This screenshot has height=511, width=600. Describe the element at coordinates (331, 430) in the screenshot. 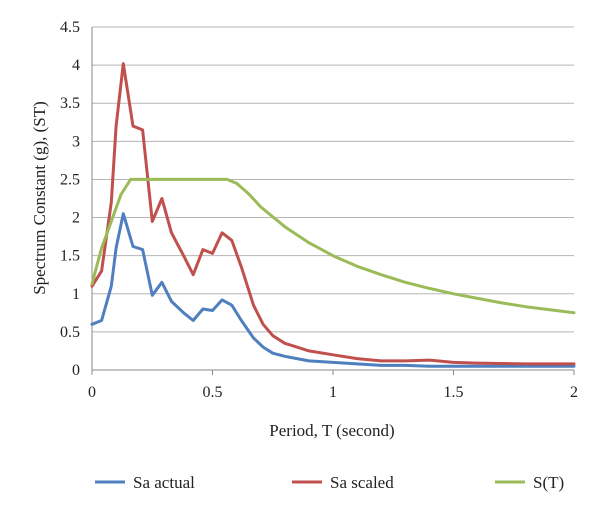

I see `x-axis-title: Period, T (second)` at that location.